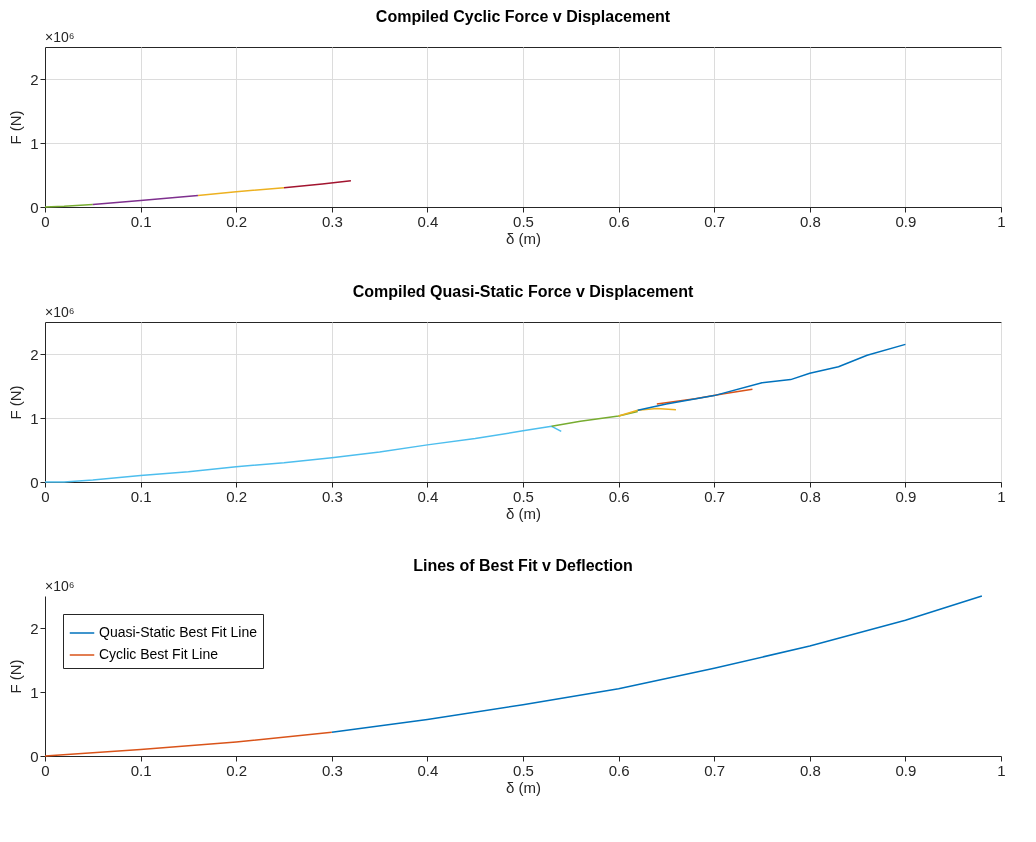 This screenshot has width=1036, height=842. What do you see at coordinates (523, 16) in the screenshot?
I see `chart-title: Compiled Cyclic Force v Displacement` at bounding box center [523, 16].